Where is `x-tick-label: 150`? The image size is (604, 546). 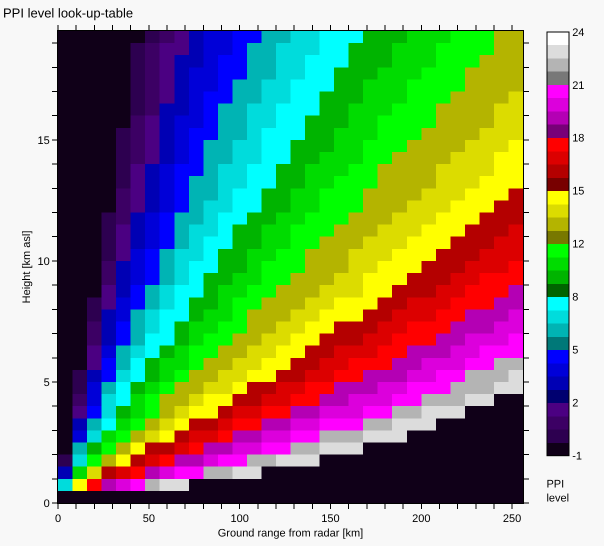 x-tick-label: 150 is located at coordinates (330, 519).